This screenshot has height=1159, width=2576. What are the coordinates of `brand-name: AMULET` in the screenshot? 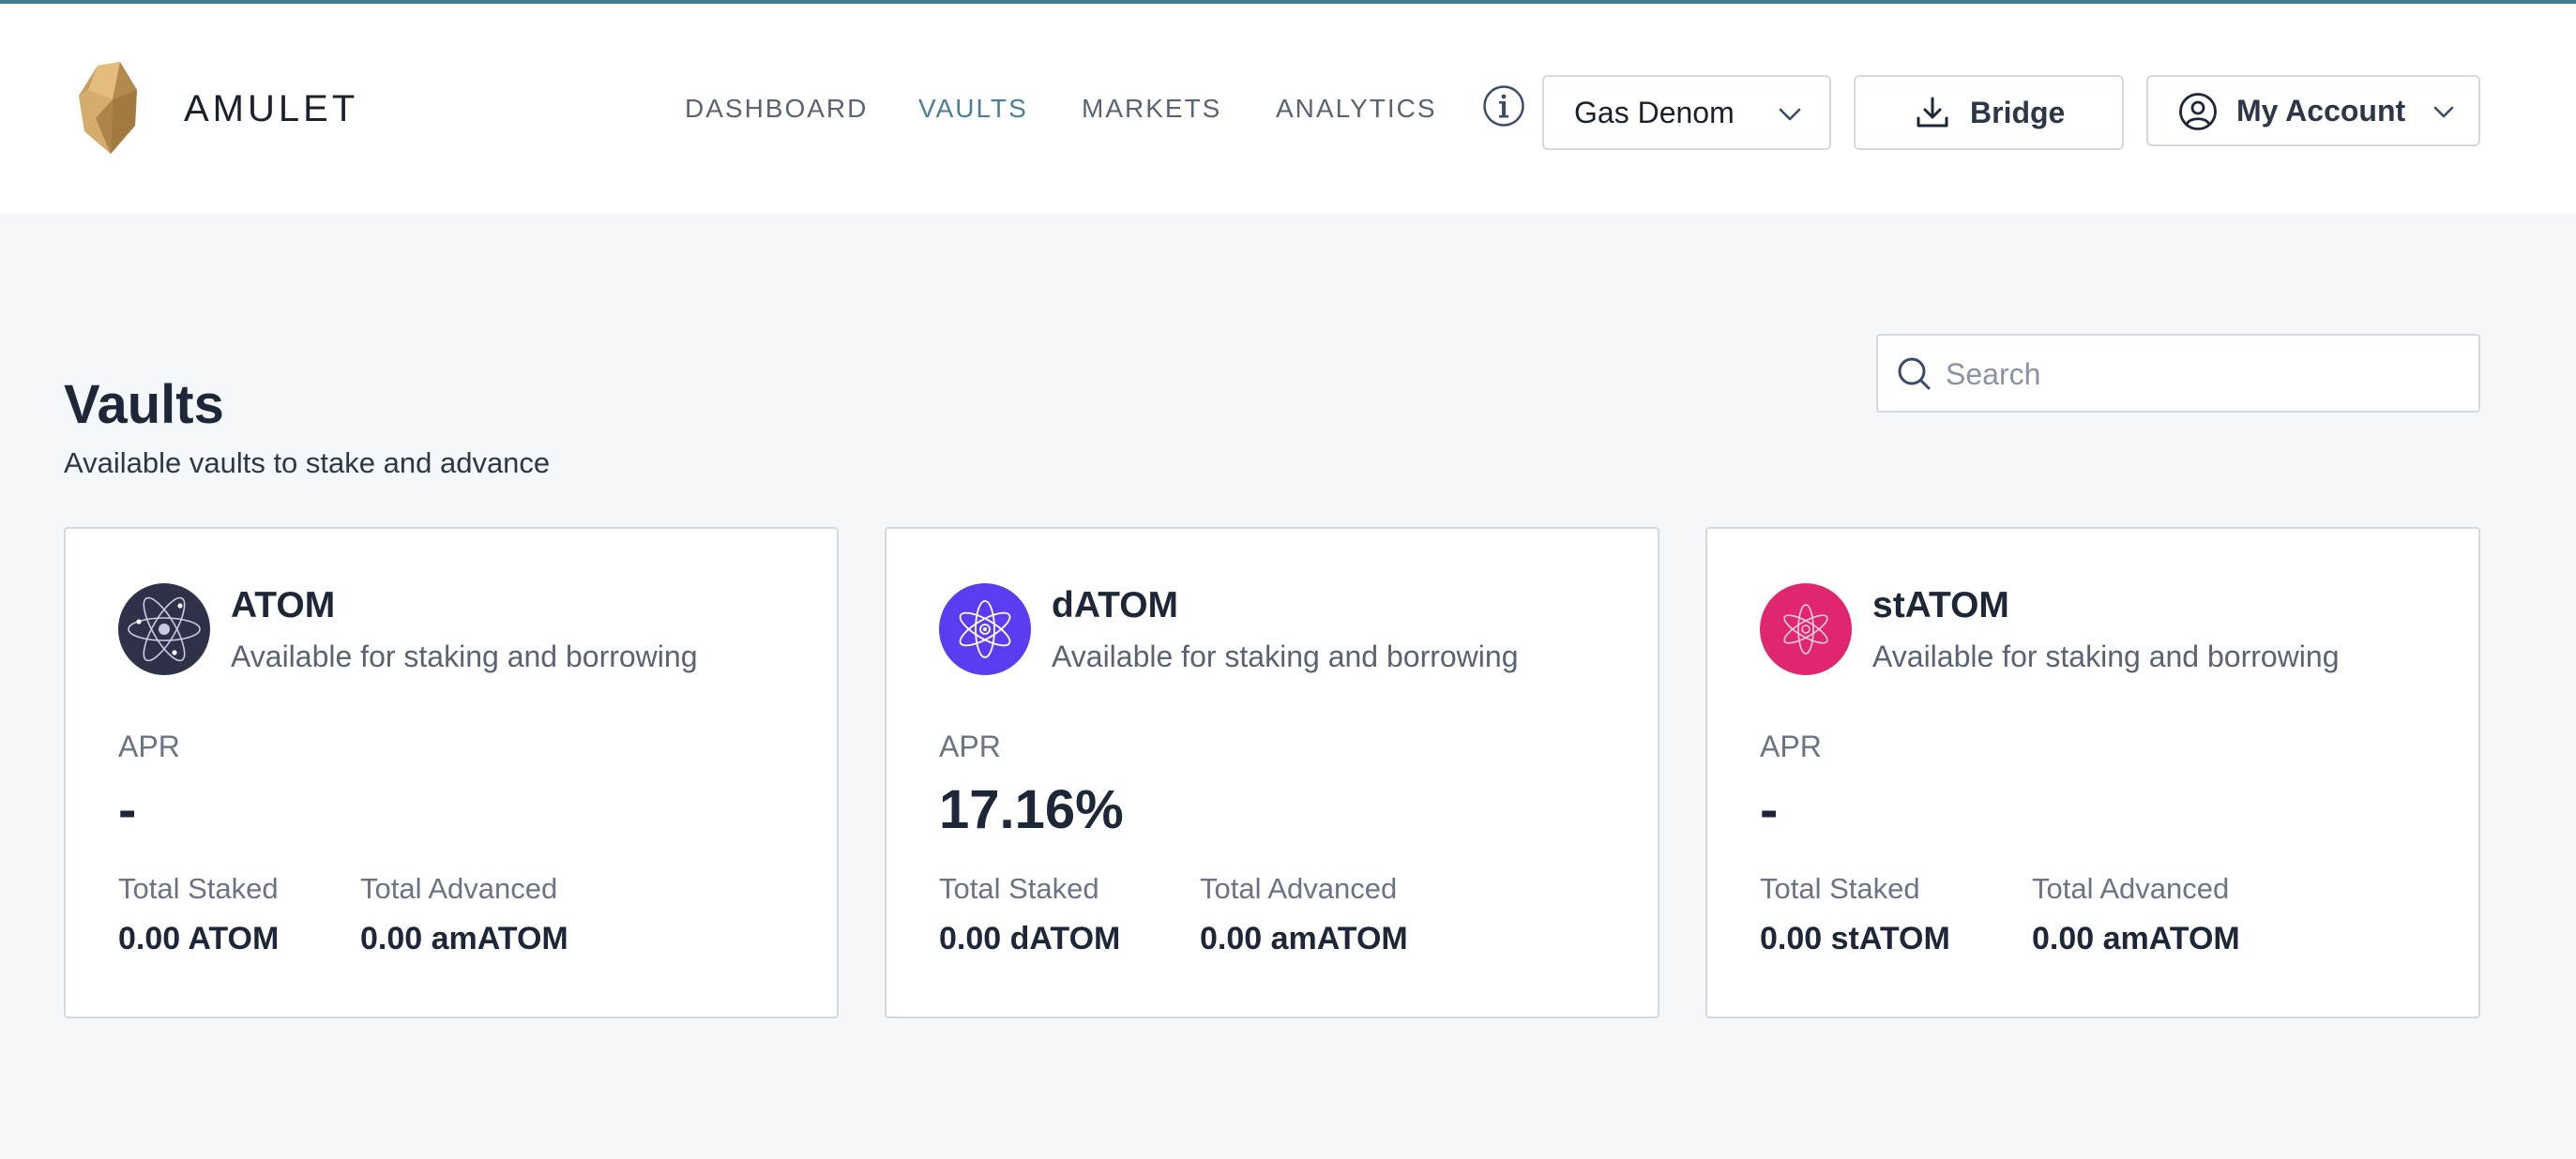 It's located at (271, 108).